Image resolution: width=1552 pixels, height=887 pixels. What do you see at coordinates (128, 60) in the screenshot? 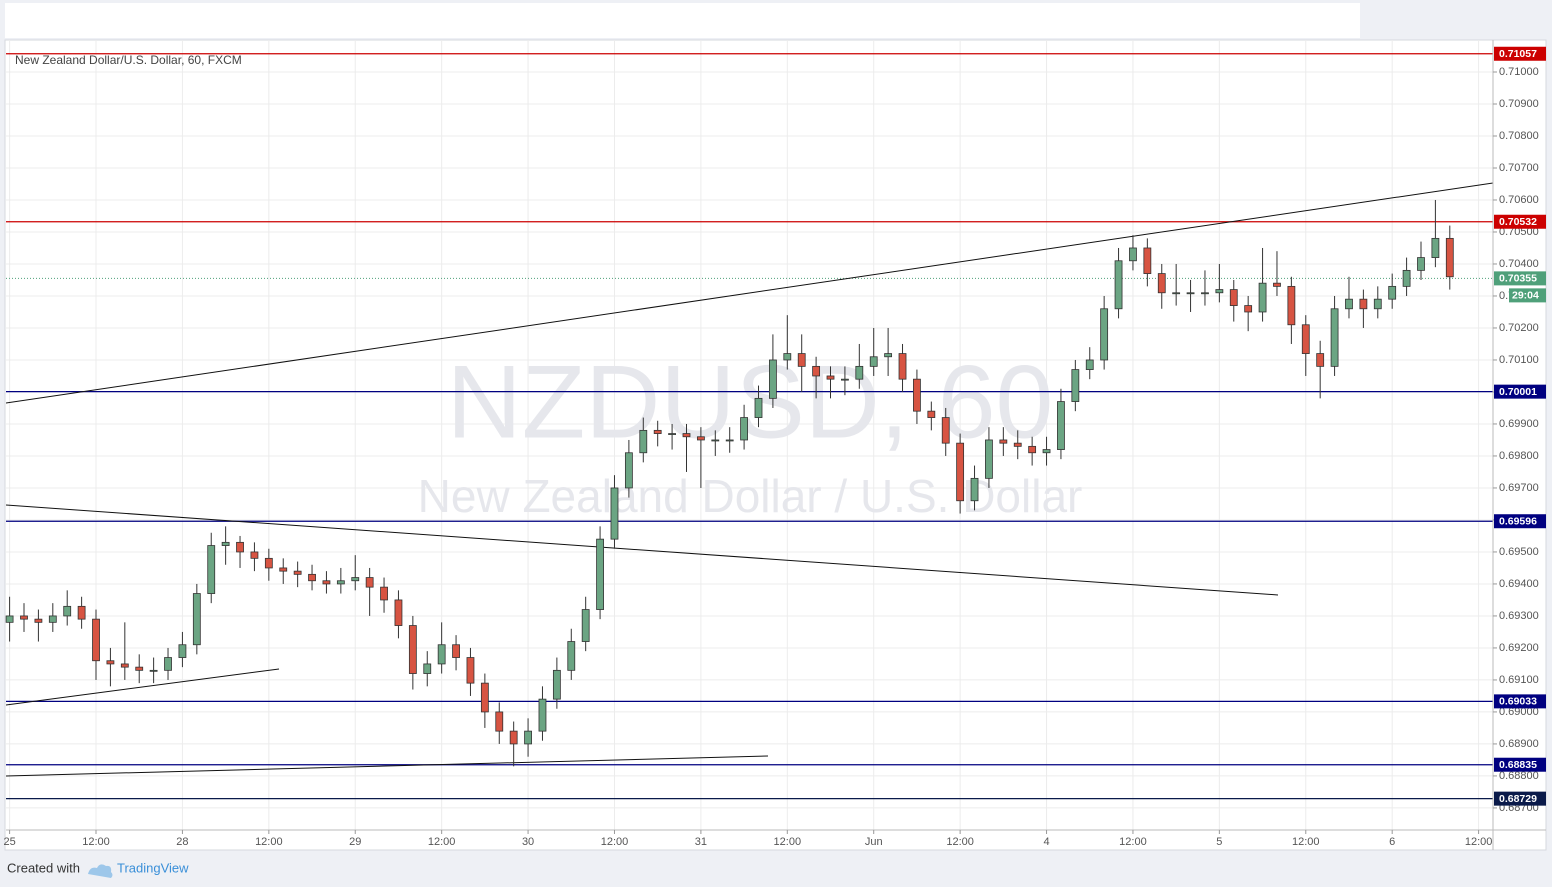
I see `chart-title: New Zealand Dollar/U.S. Dollar, 60, FXCM` at bounding box center [128, 60].